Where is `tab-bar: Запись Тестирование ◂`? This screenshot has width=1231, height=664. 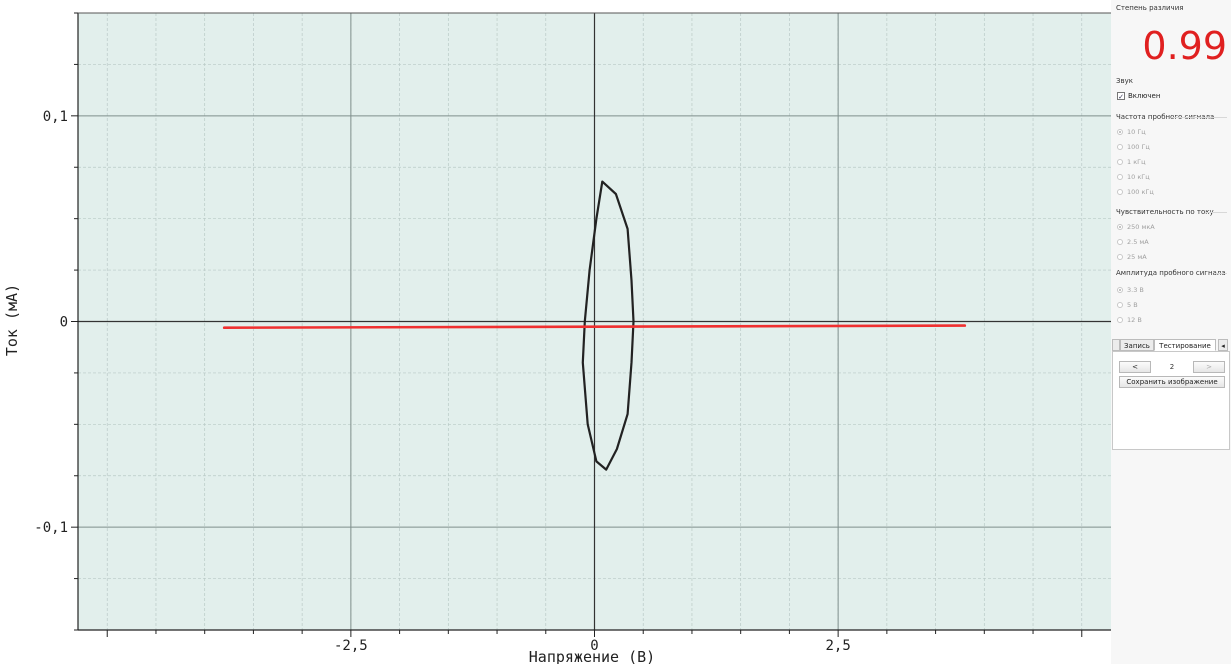 tab-bar: Запись Тестирование ◂ is located at coordinates (1171, 345).